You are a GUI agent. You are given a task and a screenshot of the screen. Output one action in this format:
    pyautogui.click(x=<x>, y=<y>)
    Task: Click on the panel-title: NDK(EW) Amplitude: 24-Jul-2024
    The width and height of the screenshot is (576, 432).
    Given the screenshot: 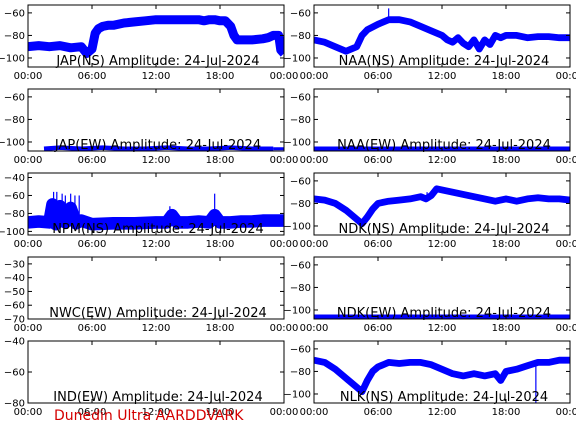 What is the action you would take?
    pyautogui.click(x=444, y=313)
    